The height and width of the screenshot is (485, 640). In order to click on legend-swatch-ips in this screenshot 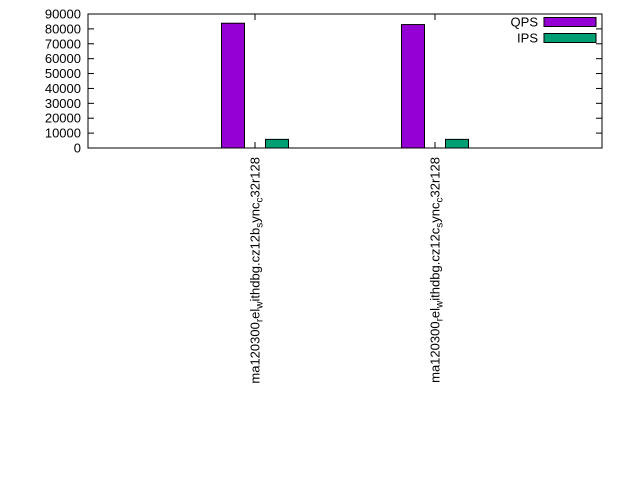, I will do `click(570, 38)`.